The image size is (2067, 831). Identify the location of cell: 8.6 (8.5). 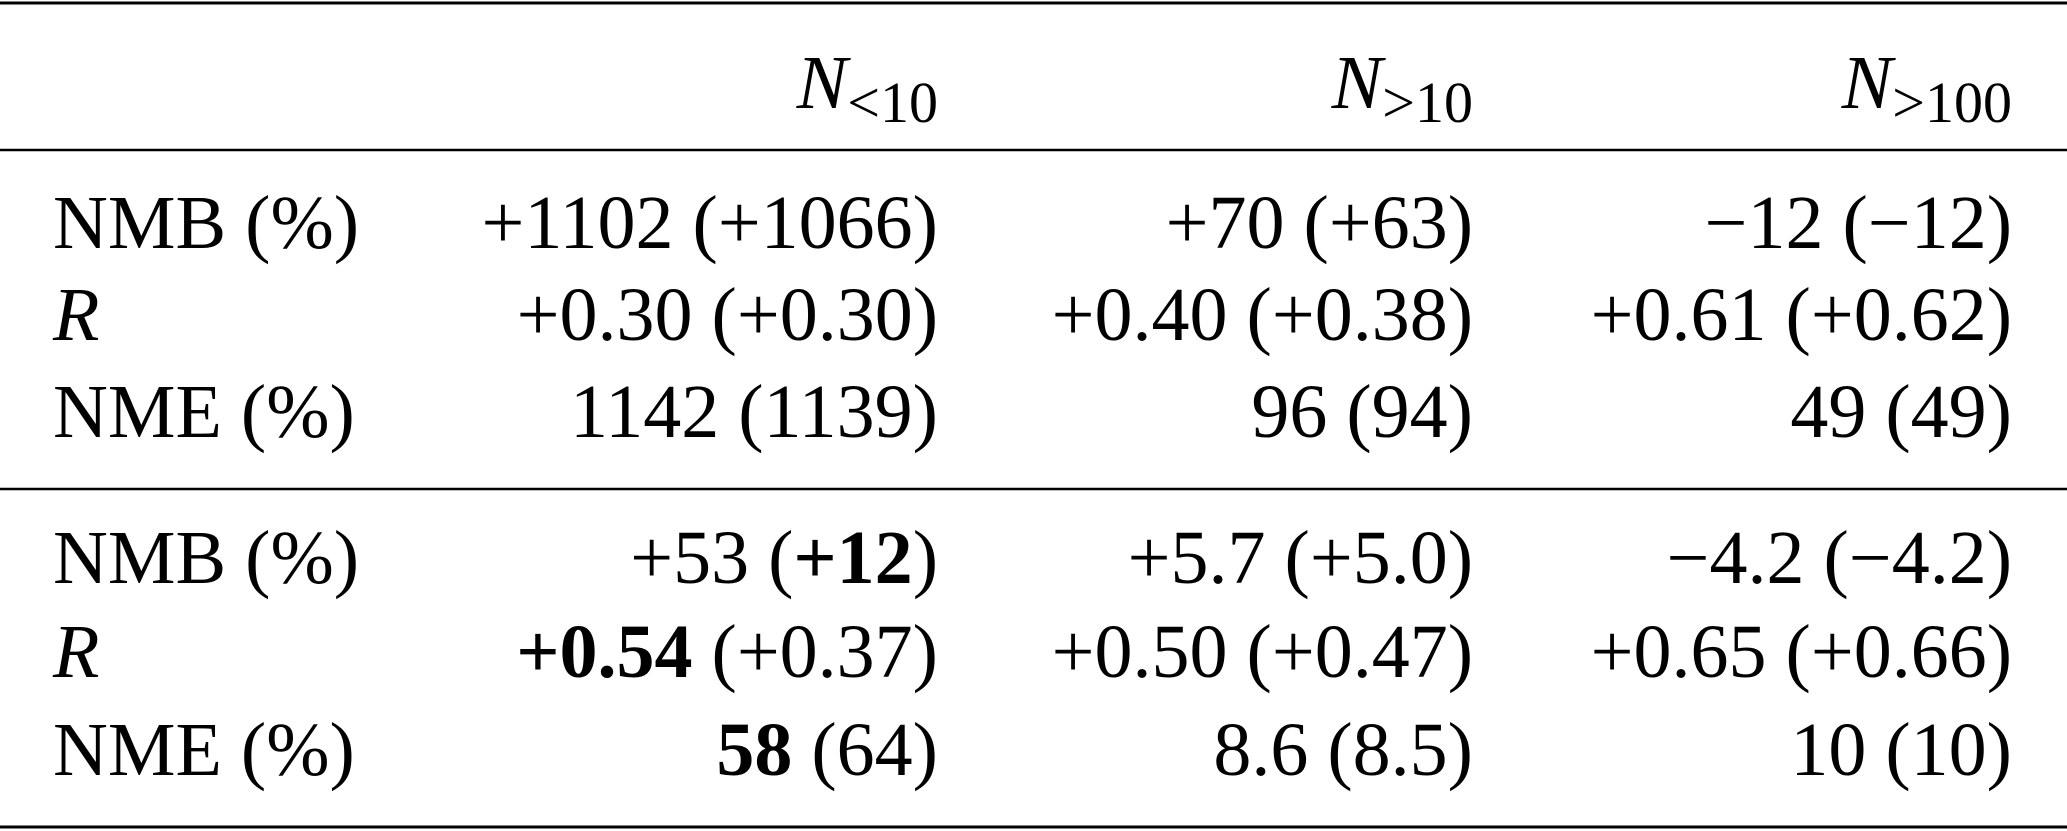
(1343, 750).